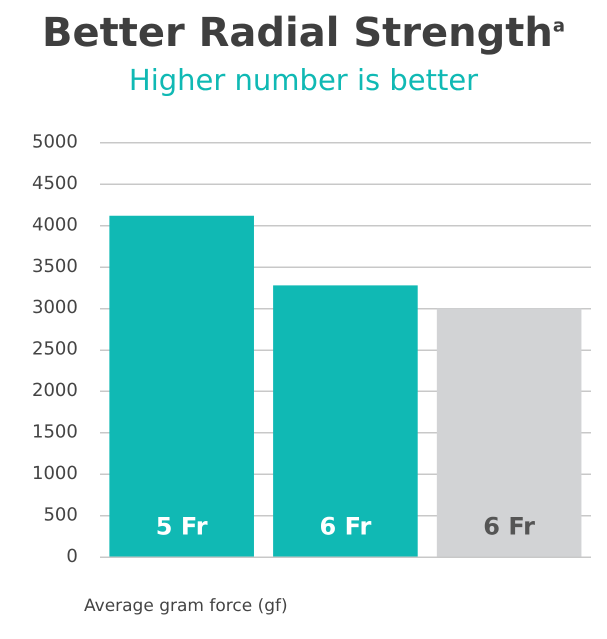 The image size is (607, 639). Describe the element at coordinates (55, 183) in the screenshot. I see `y-tick-label: 4500` at that location.